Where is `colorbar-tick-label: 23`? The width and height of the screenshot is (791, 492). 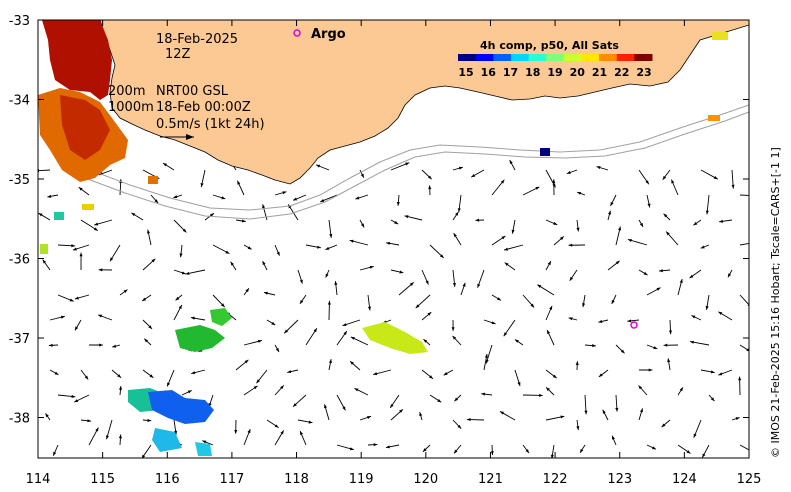
colorbar-tick-label: 23 is located at coordinates (643, 72).